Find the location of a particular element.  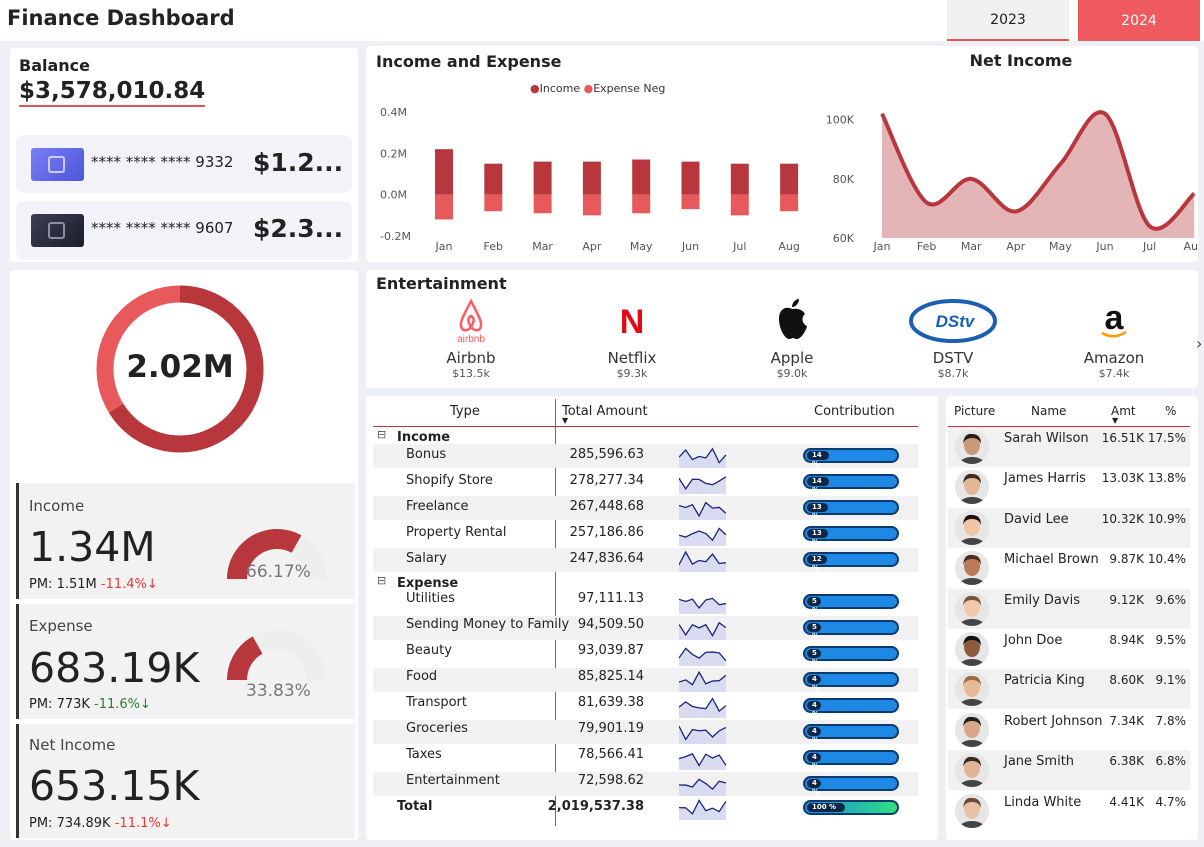

credit-card-icon is located at coordinates (57, 230).